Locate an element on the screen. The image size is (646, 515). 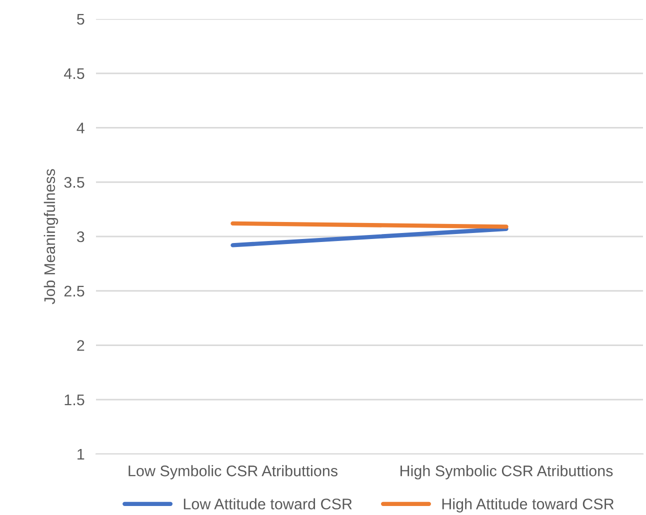
y-axis-title: Job Meaningfulness is located at coordinates (51, 236).